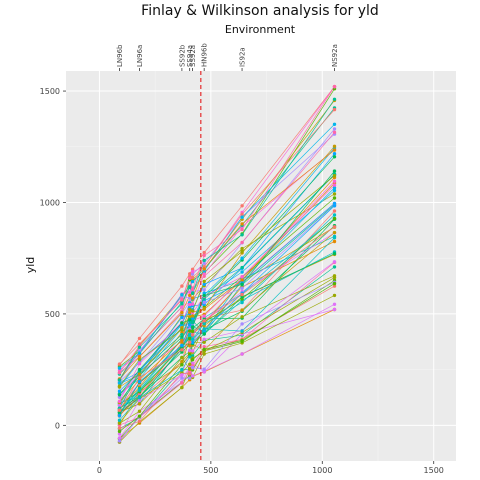 This screenshot has height=480, width=480. Describe the element at coordinates (205, 55) in the screenshot. I see `env-tick-label: HN96b` at that location.